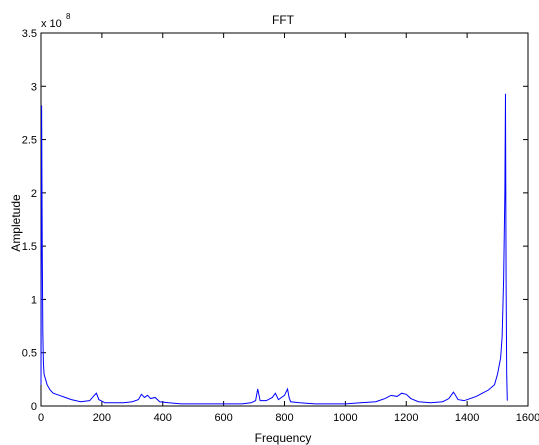 Image resolution: width=539 pixels, height=445 pixels. Describe the element at coordinates (283, 438) in the screenshot. I see `x-axis-label: Frequency` at that location.